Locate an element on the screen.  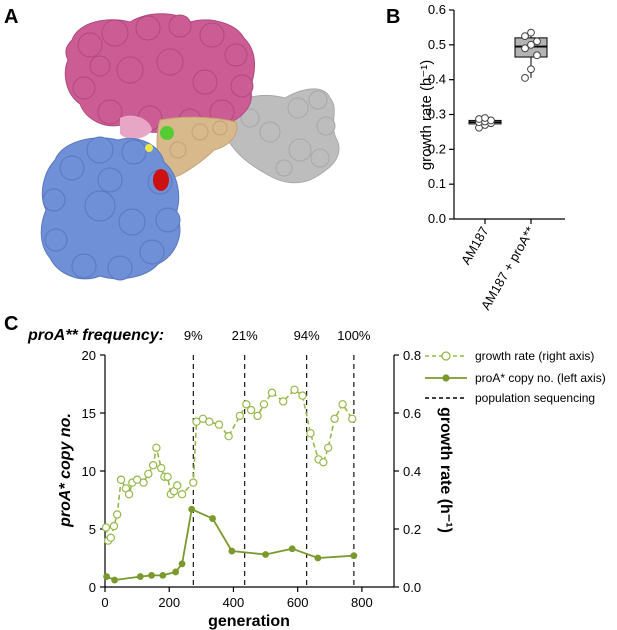
panel-b-y-axis-title: growth rate (h⁻¹) is located at coordinates (426, 115).